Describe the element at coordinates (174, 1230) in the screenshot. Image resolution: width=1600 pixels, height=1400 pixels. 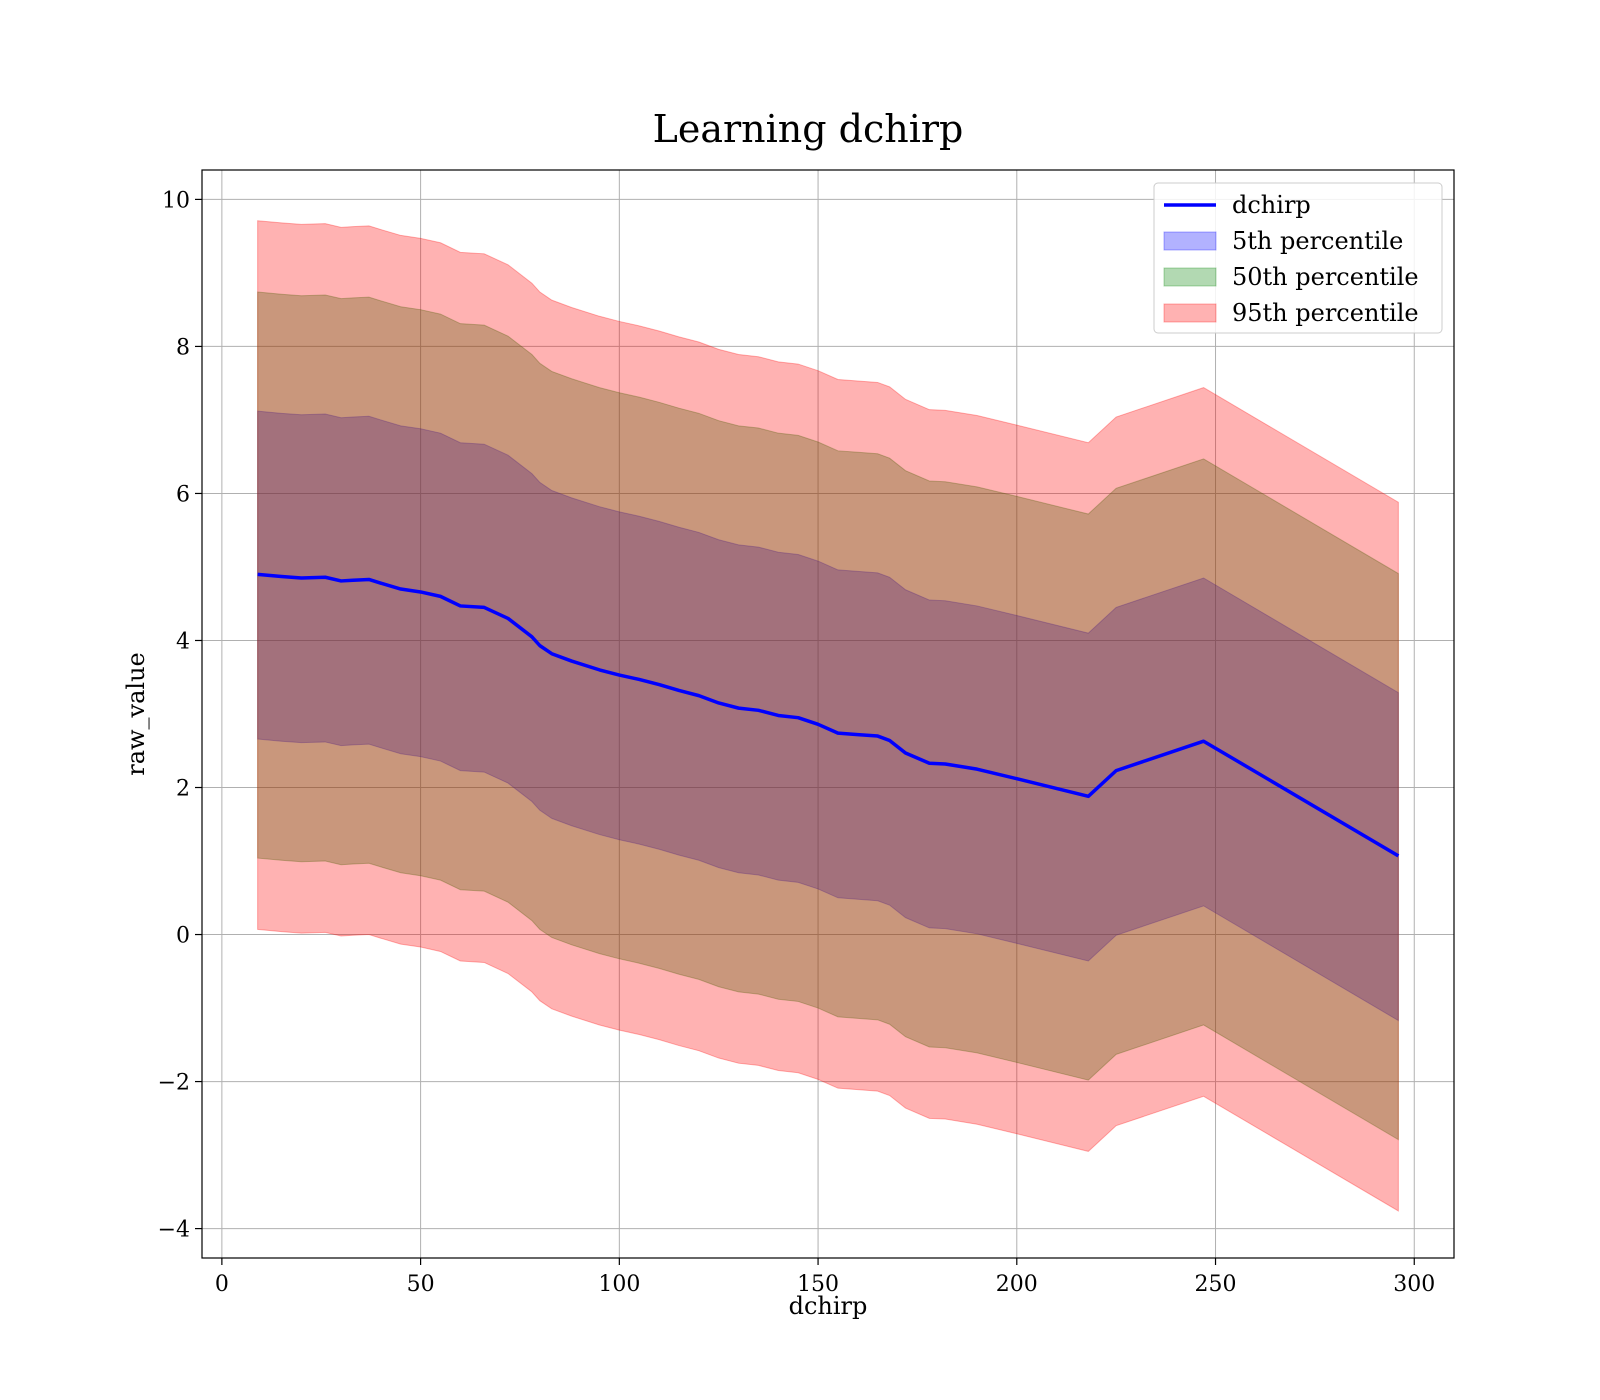
I see `y-tick-label-0: −4` at that location.